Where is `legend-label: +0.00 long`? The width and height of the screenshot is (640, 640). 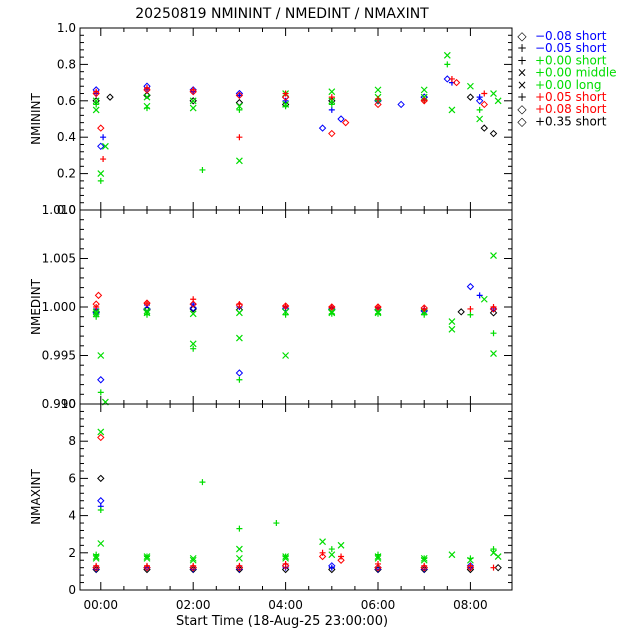
legend-label: +0.00 long is located at coordinates (568, 85).